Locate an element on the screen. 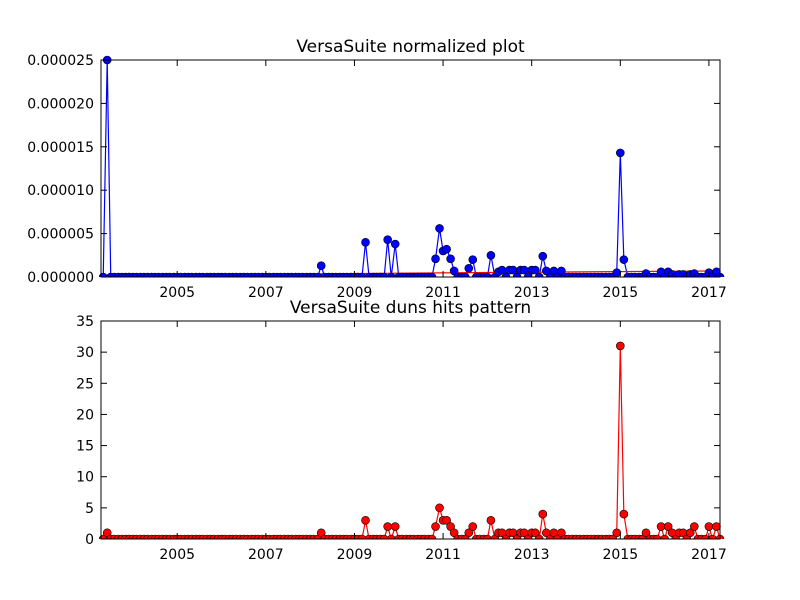  y-tick-label: 0.000020 is located at coordinates (60, 104).